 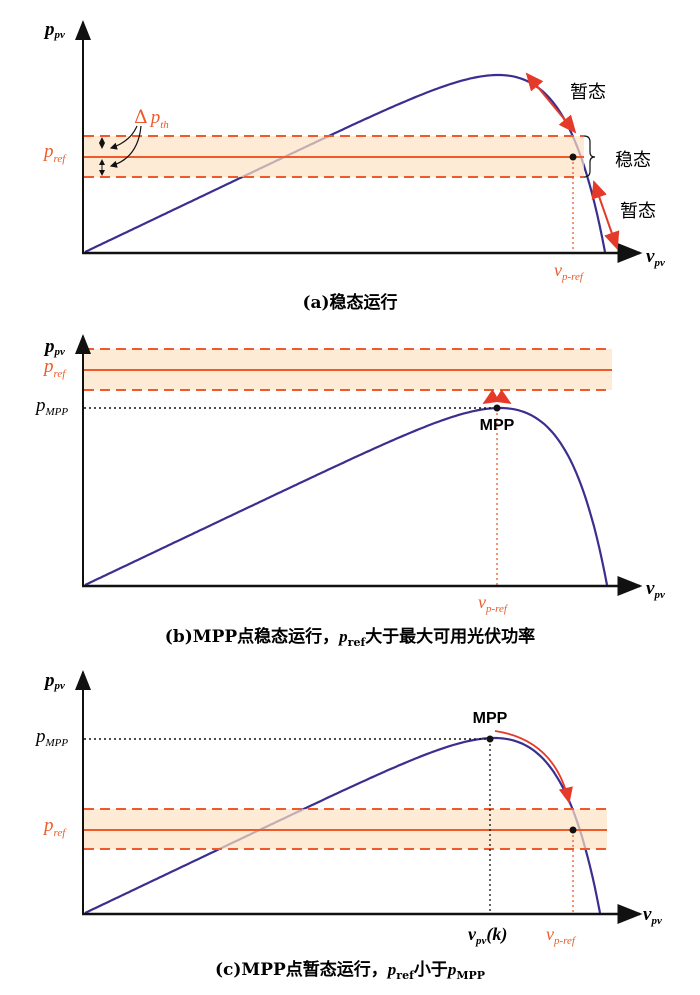 I want to click on transient-label-upper: 暂态, so click(x=588, y=92).